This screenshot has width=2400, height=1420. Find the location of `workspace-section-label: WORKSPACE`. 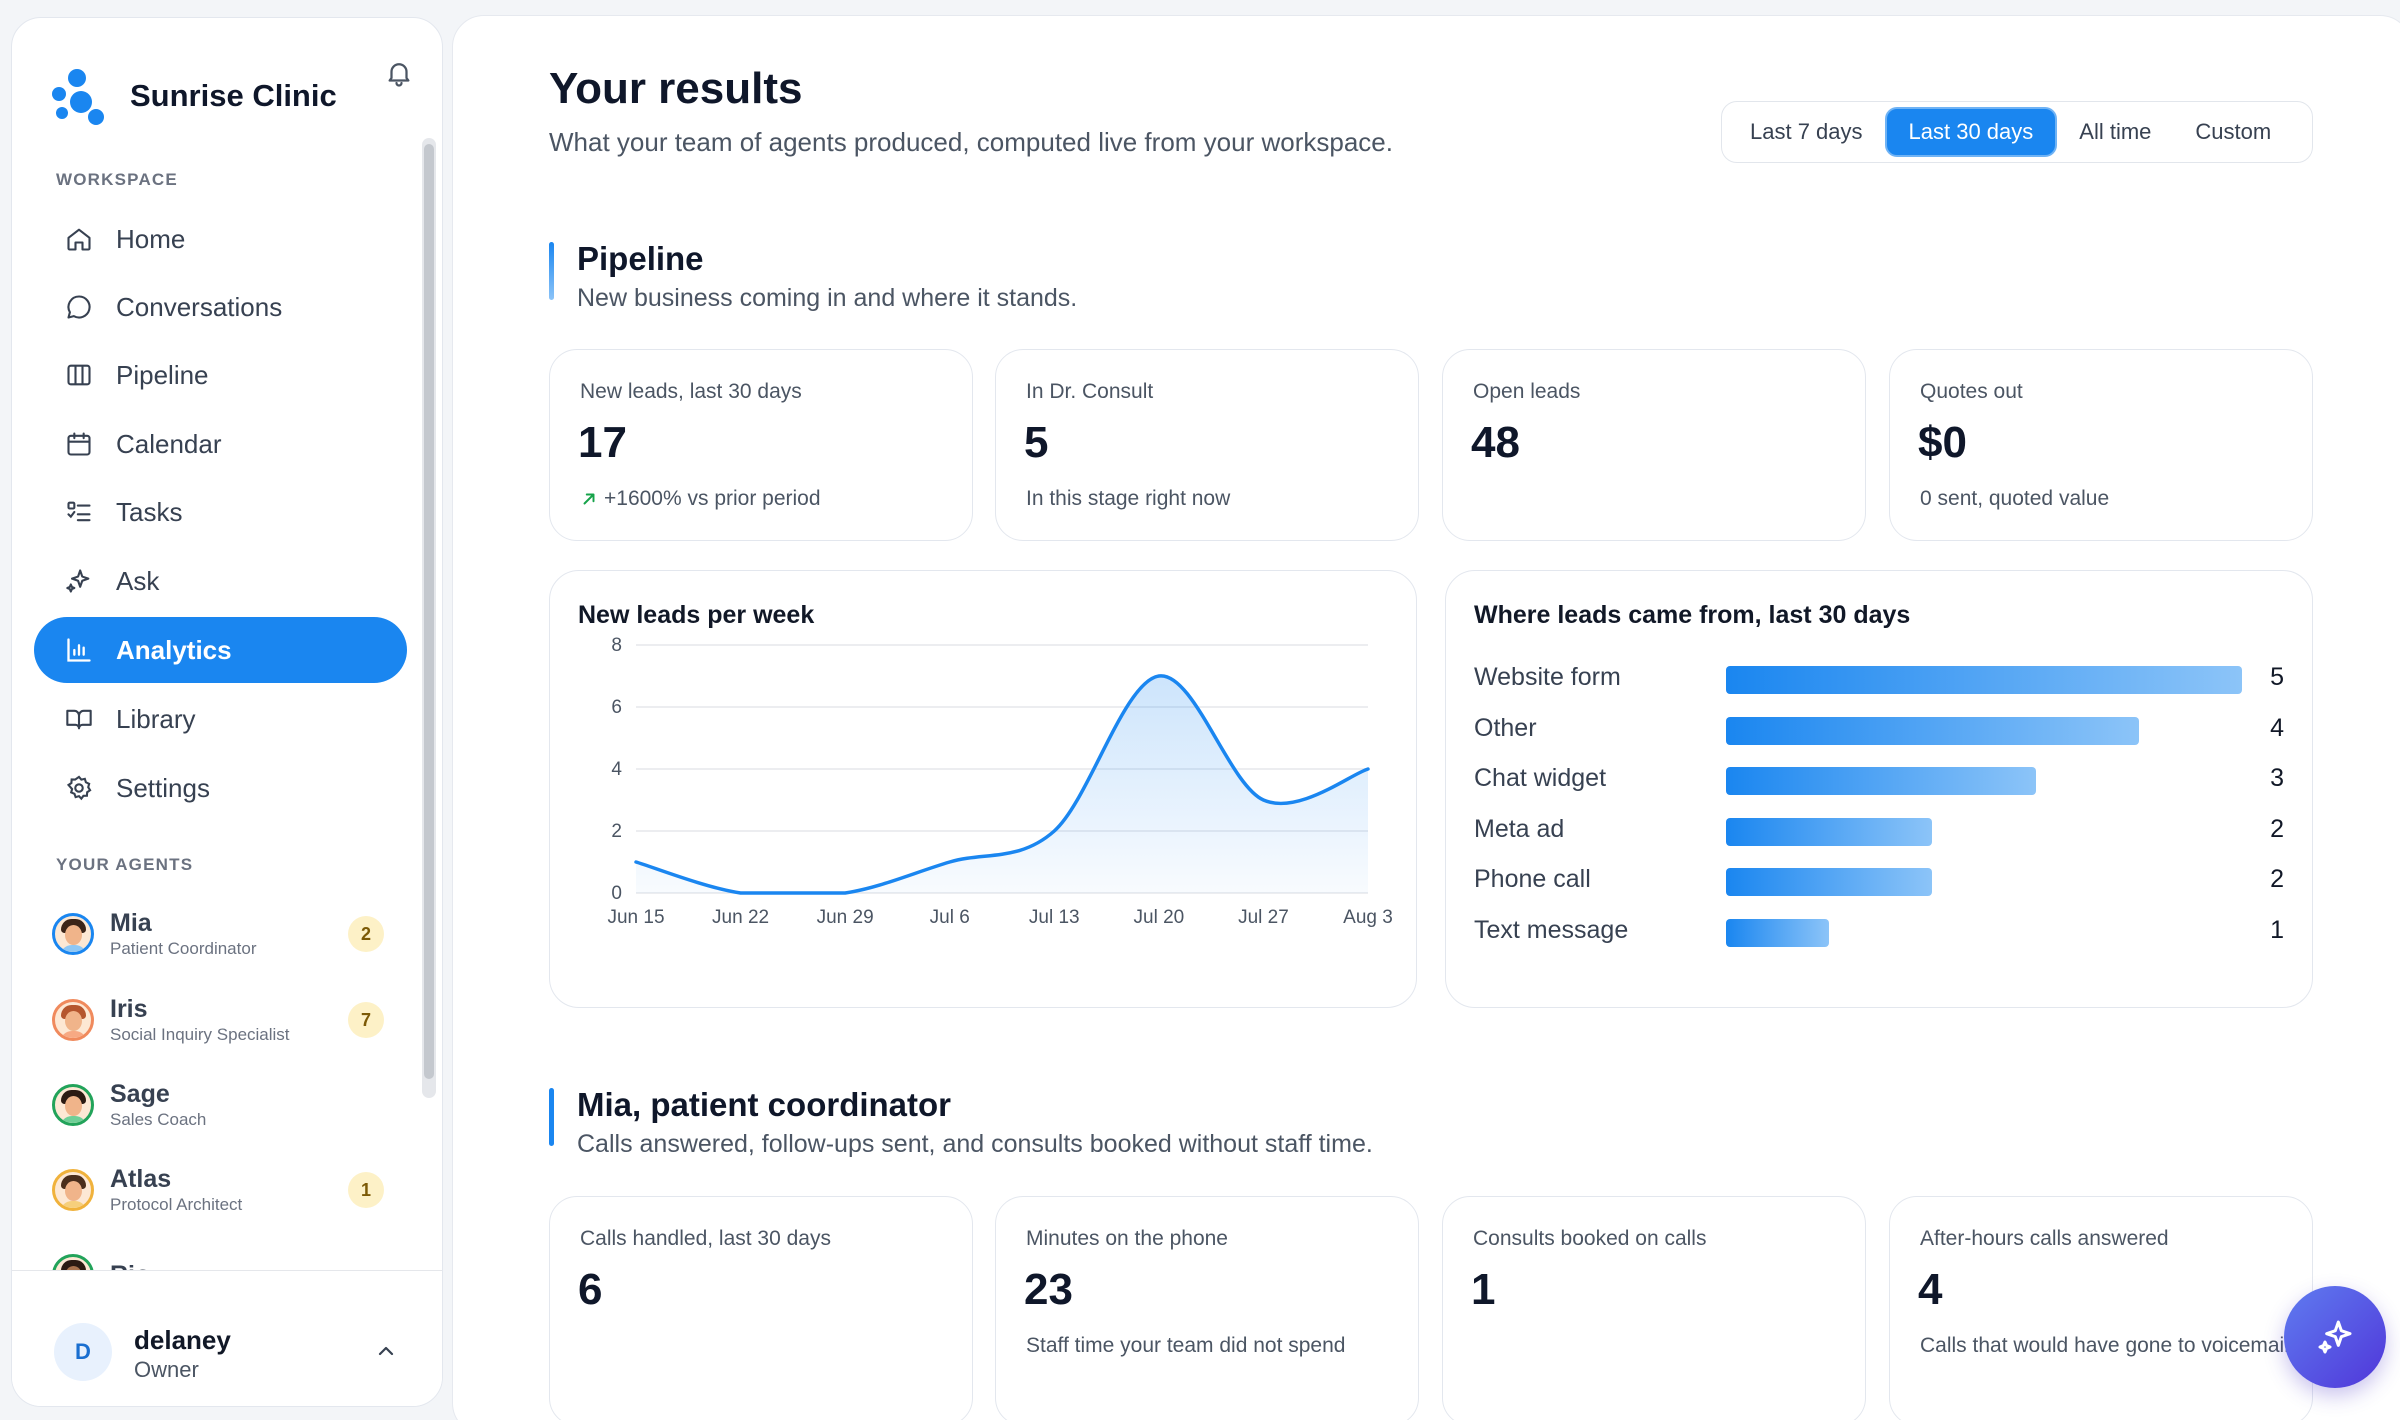

workspace-section-label: WORKSPACE is located at coordinates (117, 179).